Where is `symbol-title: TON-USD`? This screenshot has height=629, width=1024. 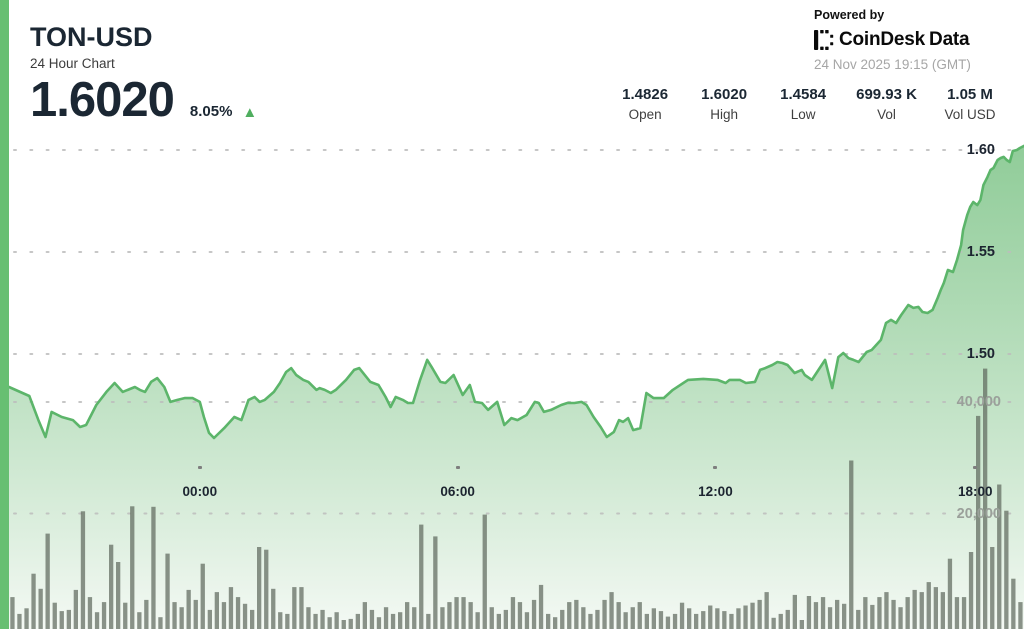
symbol-title: TON-USD is located at coordinates (91, 37).